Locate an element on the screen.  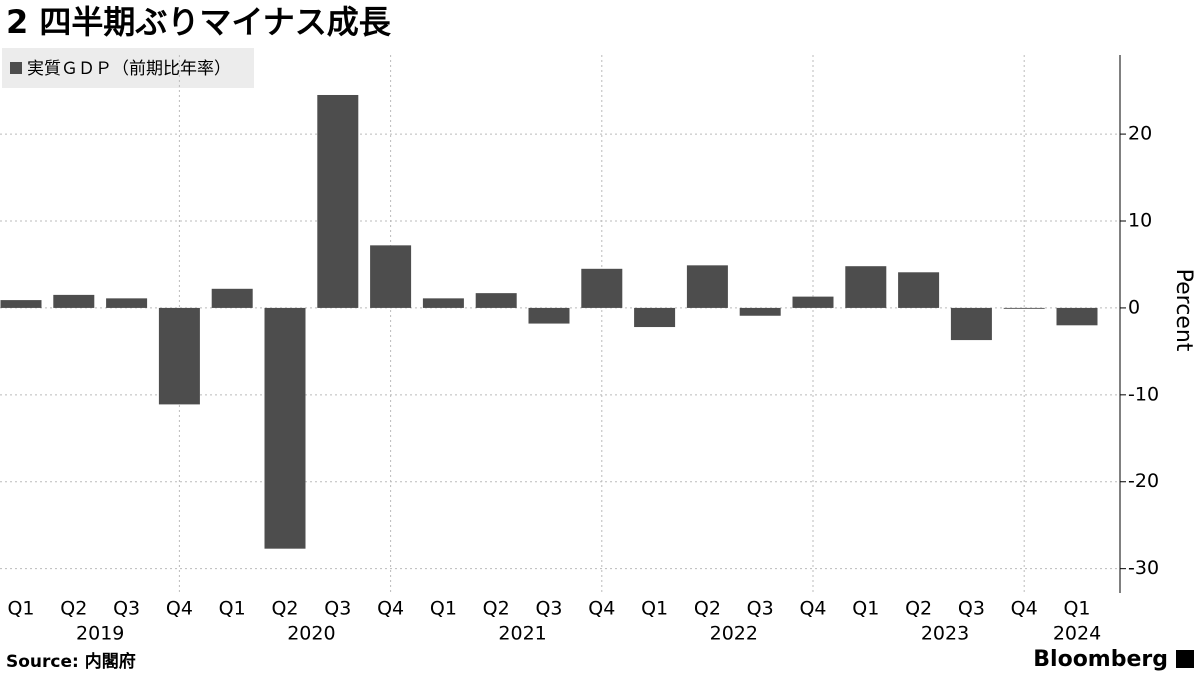
legend-box is located at coordinates (128, 68).